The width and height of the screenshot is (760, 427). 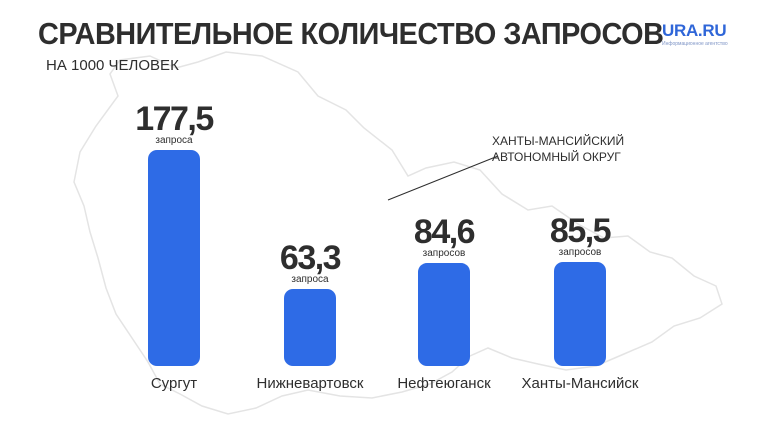 I want to click on region-pointer-line, so click(x=443, y=178).